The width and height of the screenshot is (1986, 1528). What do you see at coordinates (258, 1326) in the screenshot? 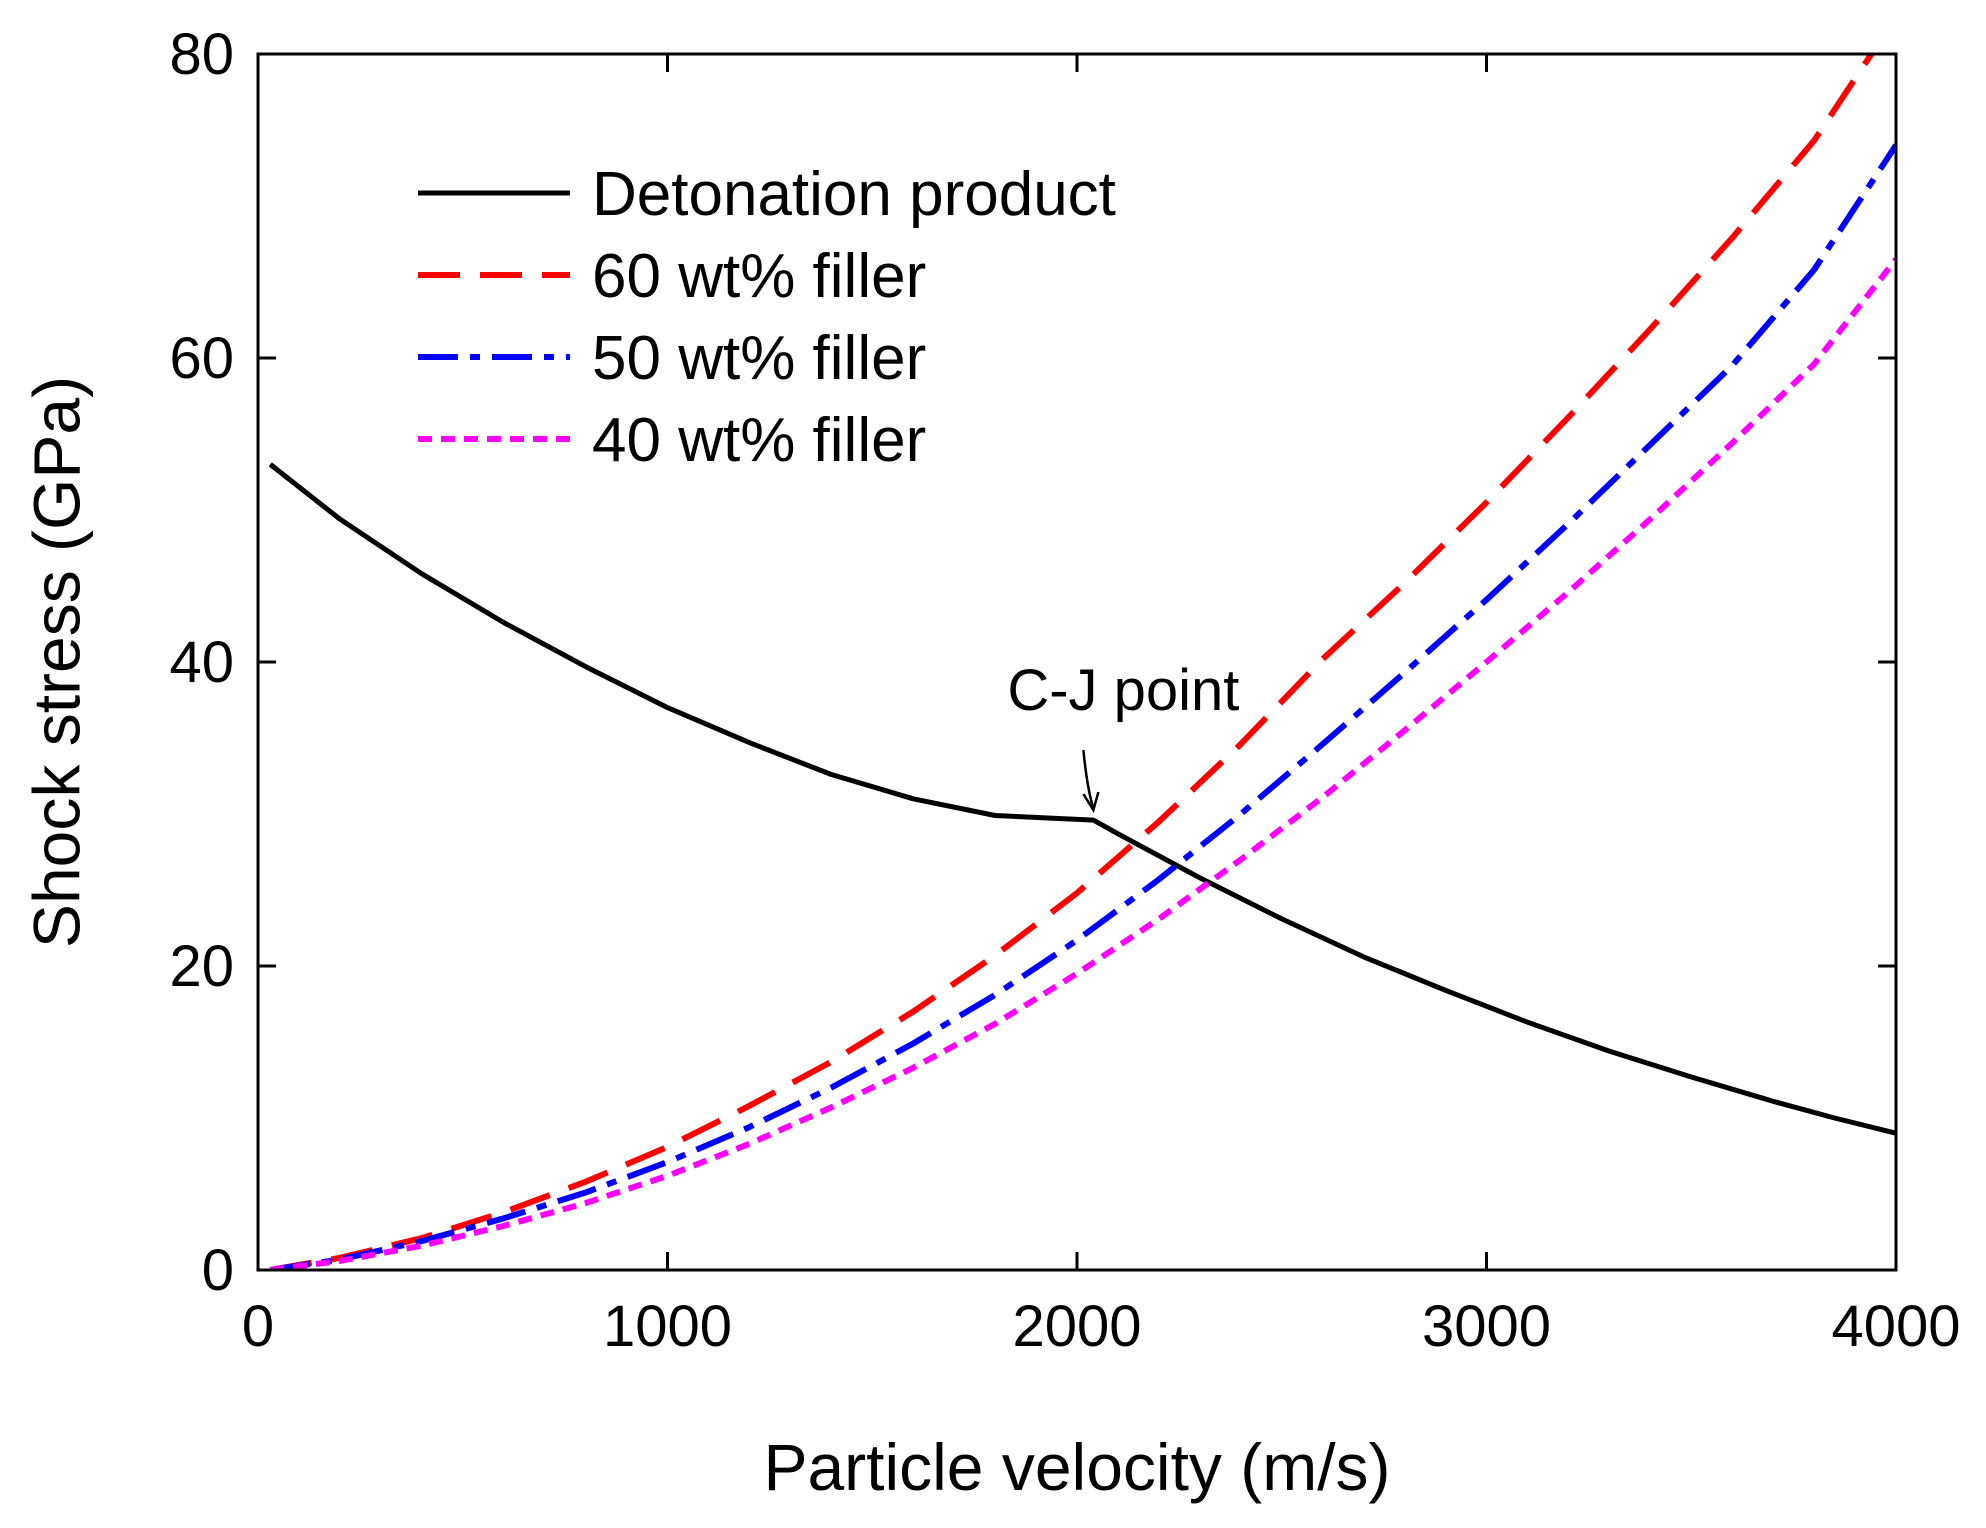
I see `x-tick-label: 0` at bounding box center [258, 1326].